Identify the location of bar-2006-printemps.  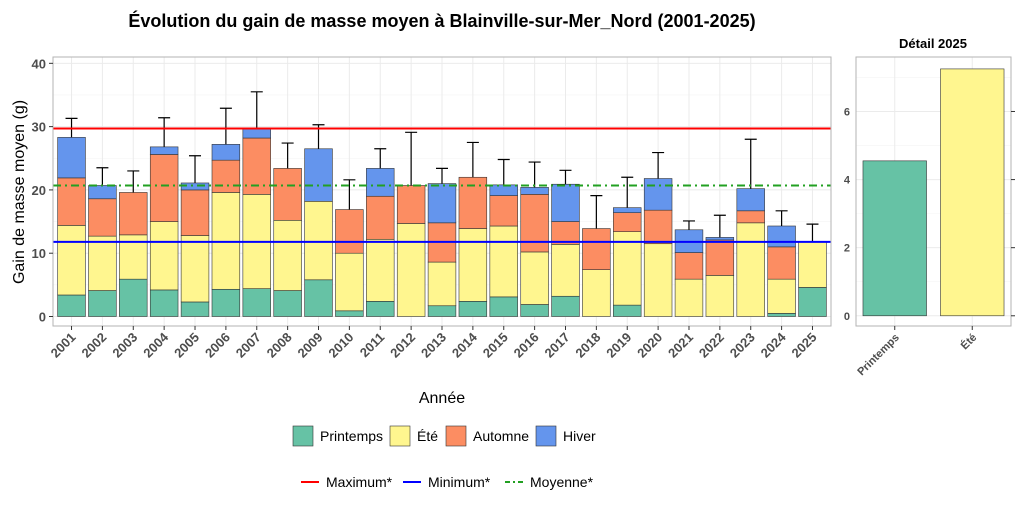
(226, 302).